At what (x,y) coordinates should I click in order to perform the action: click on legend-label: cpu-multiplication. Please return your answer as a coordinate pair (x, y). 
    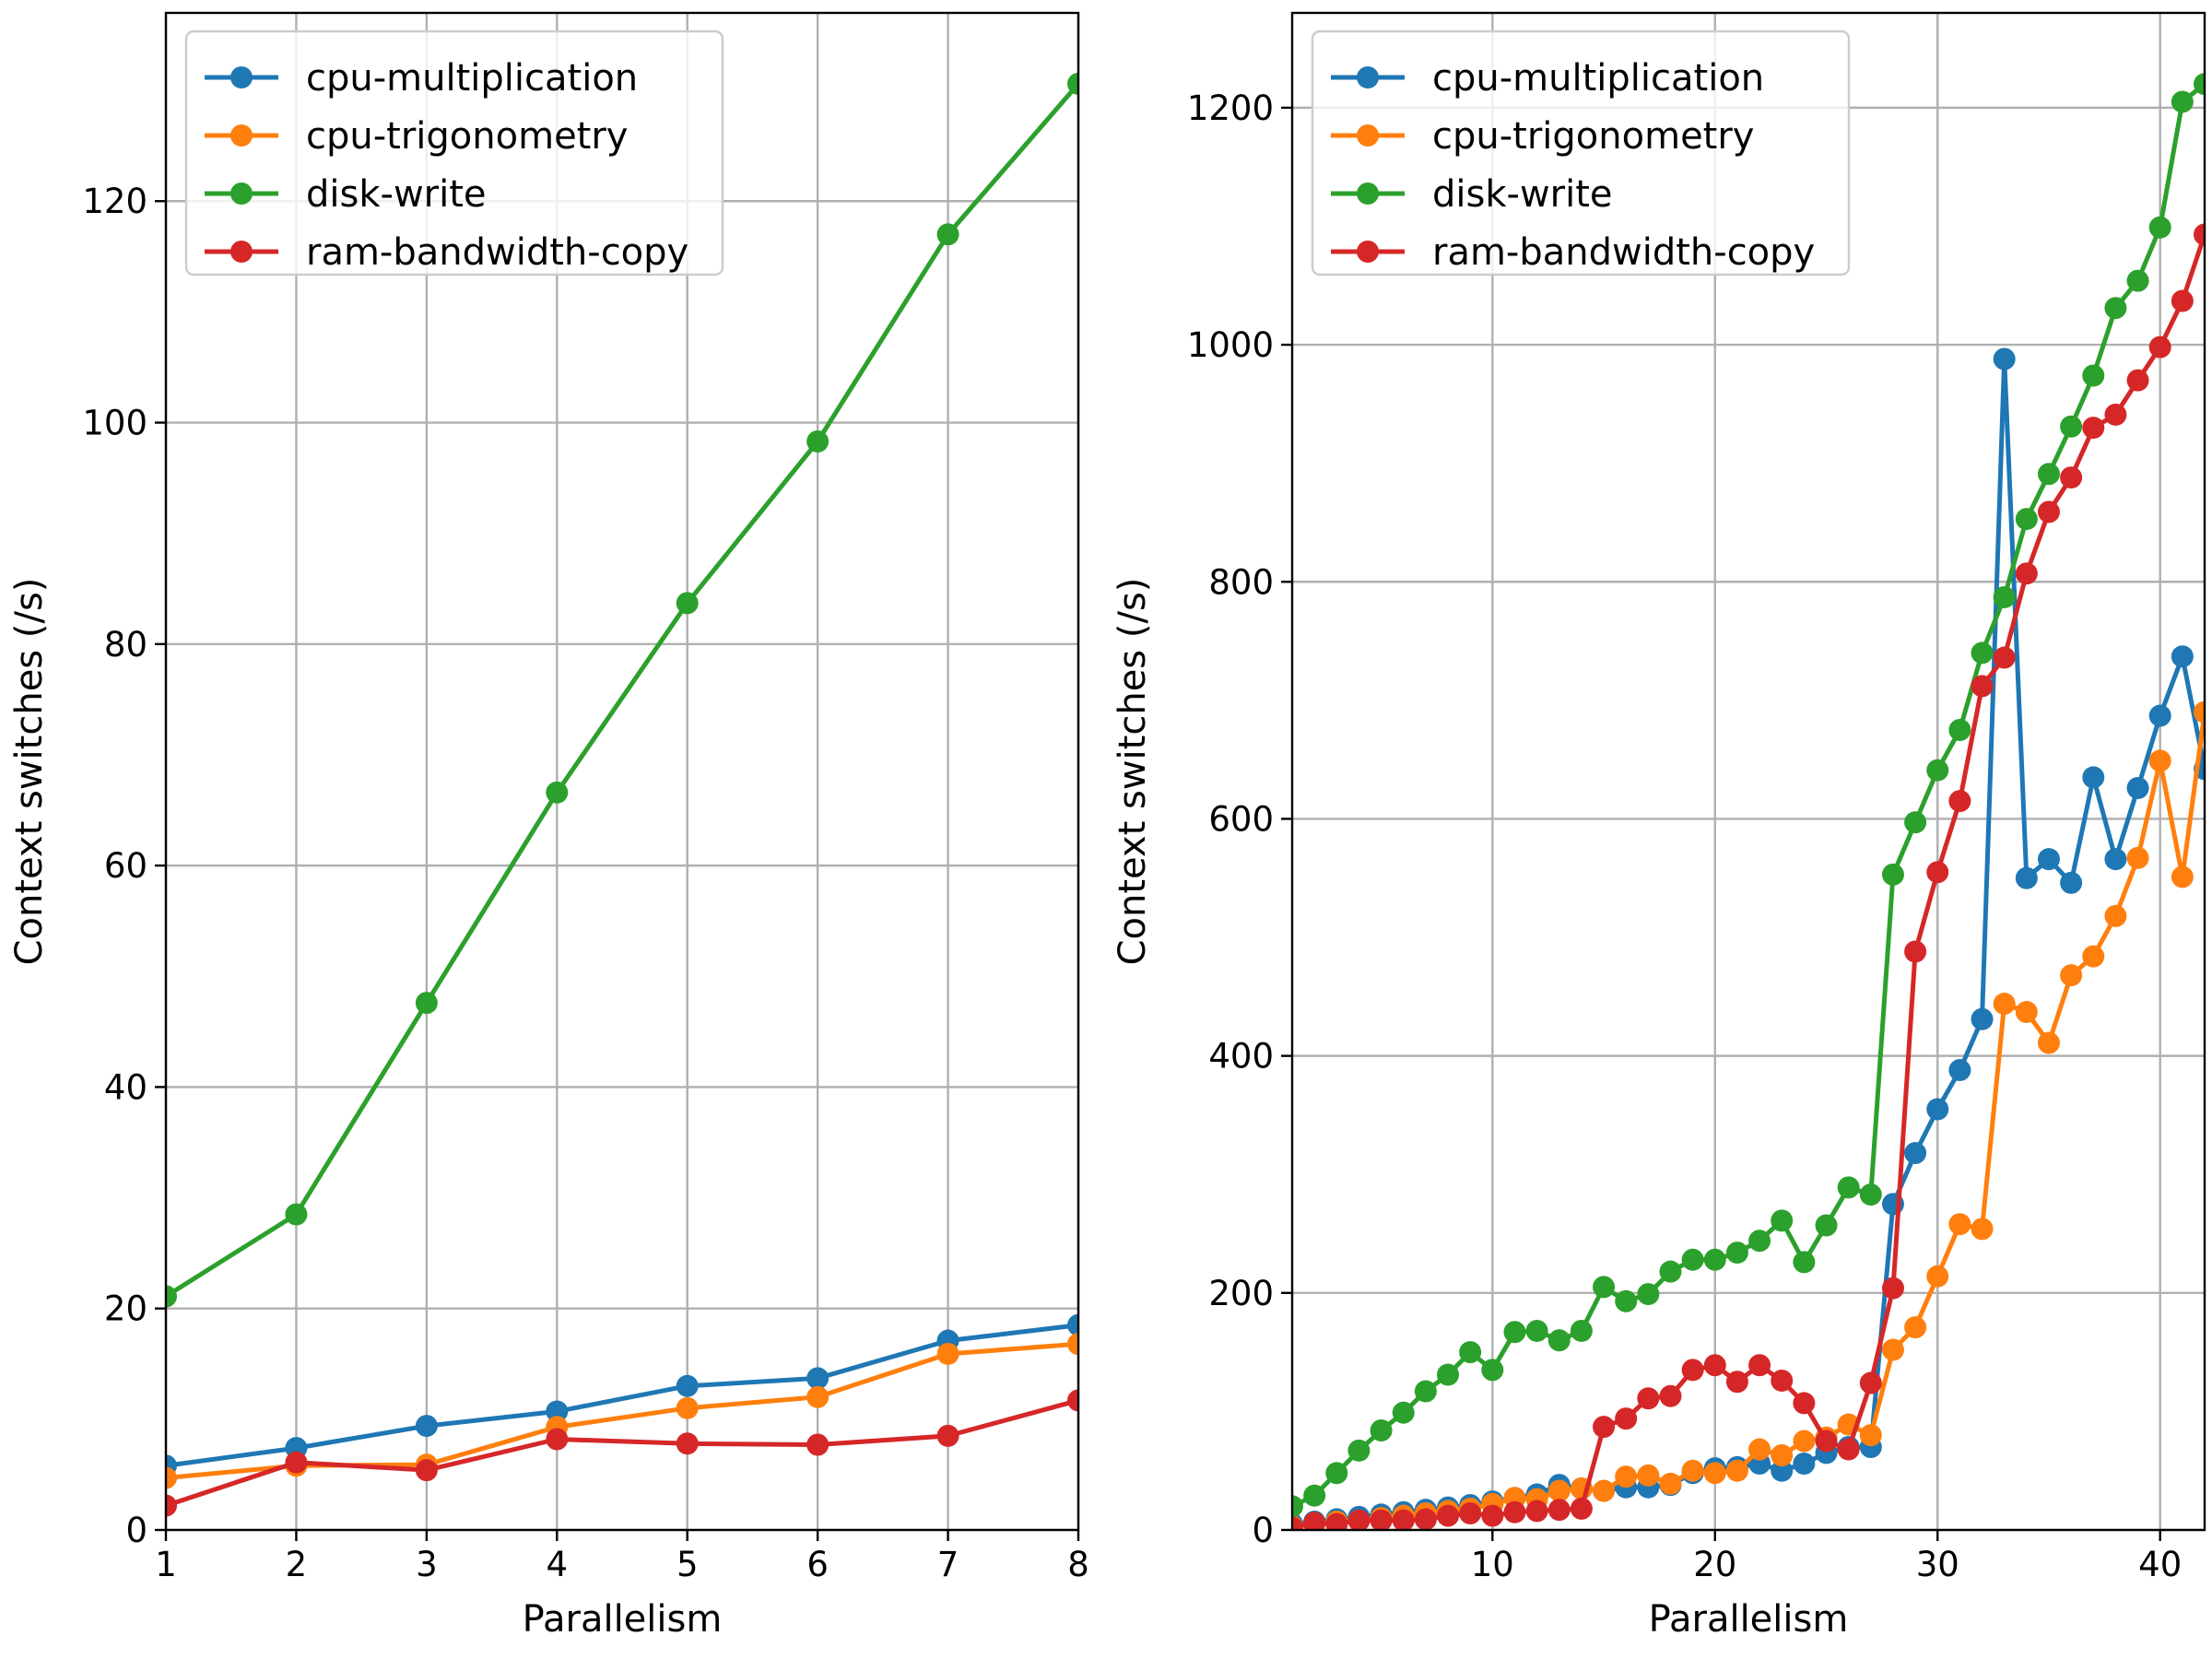
    Looking at the image, I should click on (472, 78).